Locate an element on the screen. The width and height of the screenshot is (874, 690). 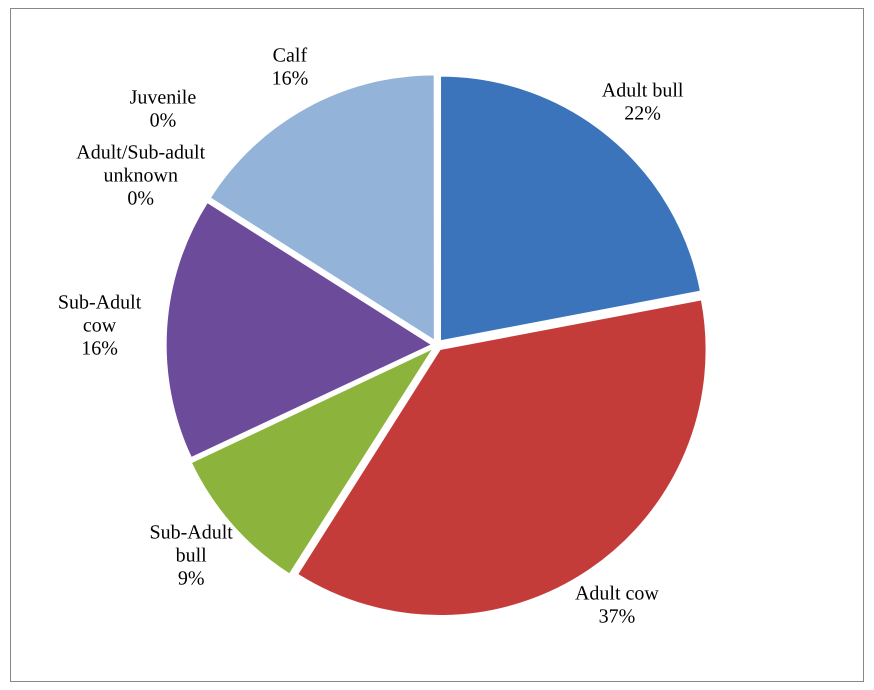
slice-label: Calf is located at coordinates (290, 55).